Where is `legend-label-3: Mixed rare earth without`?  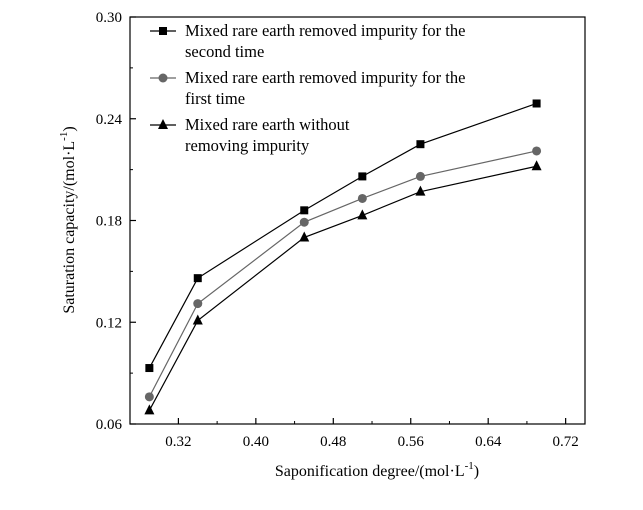
legend-label-3: Mixed rare earth without is located at coordinates (267, 124).